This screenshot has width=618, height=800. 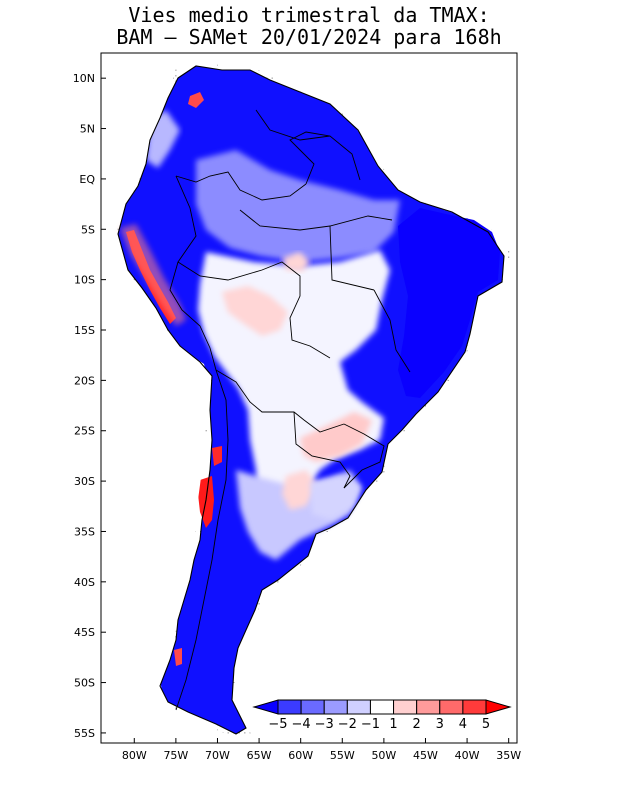 I want to click on zone-positive-bias-colombia, so click(x=196, y=100).